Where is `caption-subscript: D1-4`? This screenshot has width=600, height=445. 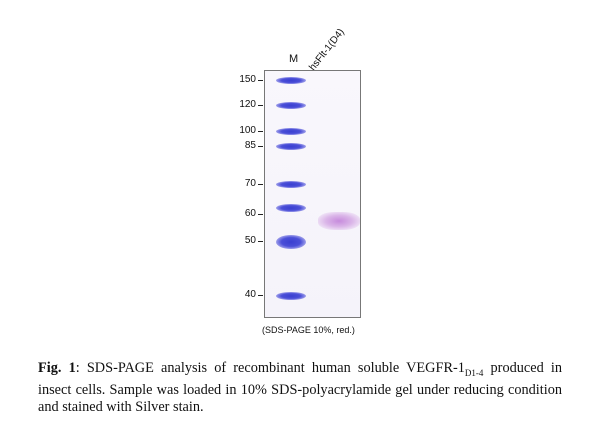 caption-subscript: D1-4 is located at coordinates (474, 372).